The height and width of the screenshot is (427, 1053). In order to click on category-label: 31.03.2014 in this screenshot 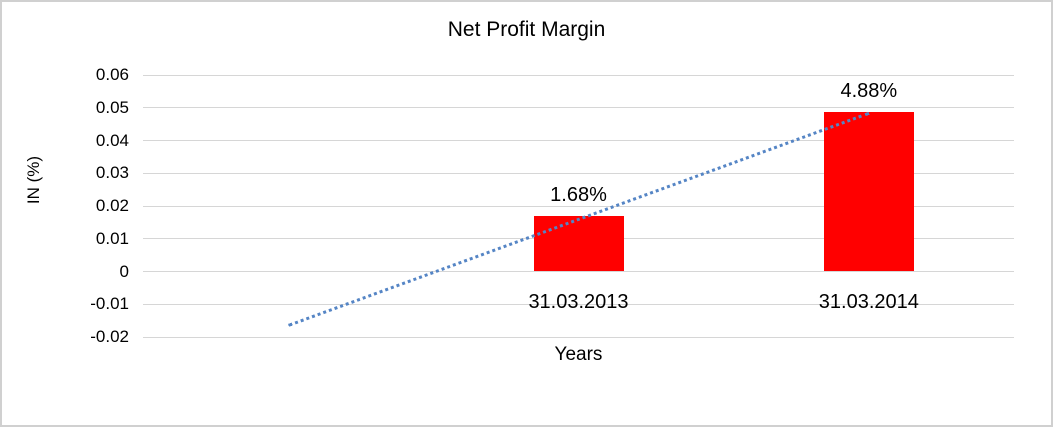, I will do `click(868, 301)`.